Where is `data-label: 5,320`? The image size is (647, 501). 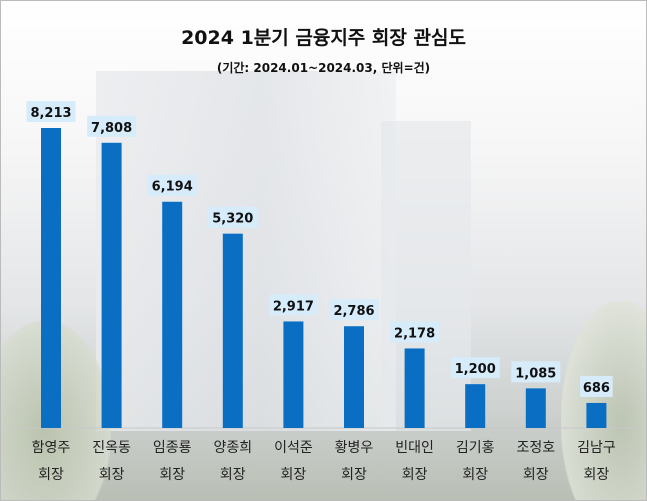 data-label: 5,320 is located at coordinates (232, 219).